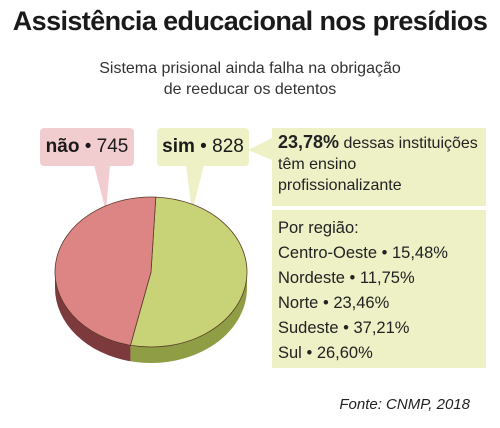  Describe the element at coordinates (344, 353) in the screenshot. I see `region-value: 26,60%` at that location.